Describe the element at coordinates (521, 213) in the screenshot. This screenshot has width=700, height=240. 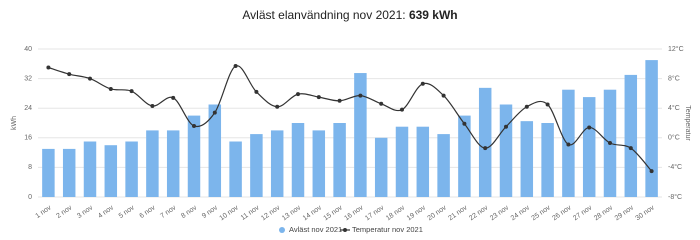
I see `x-tick-label: 24 nov` at that location.